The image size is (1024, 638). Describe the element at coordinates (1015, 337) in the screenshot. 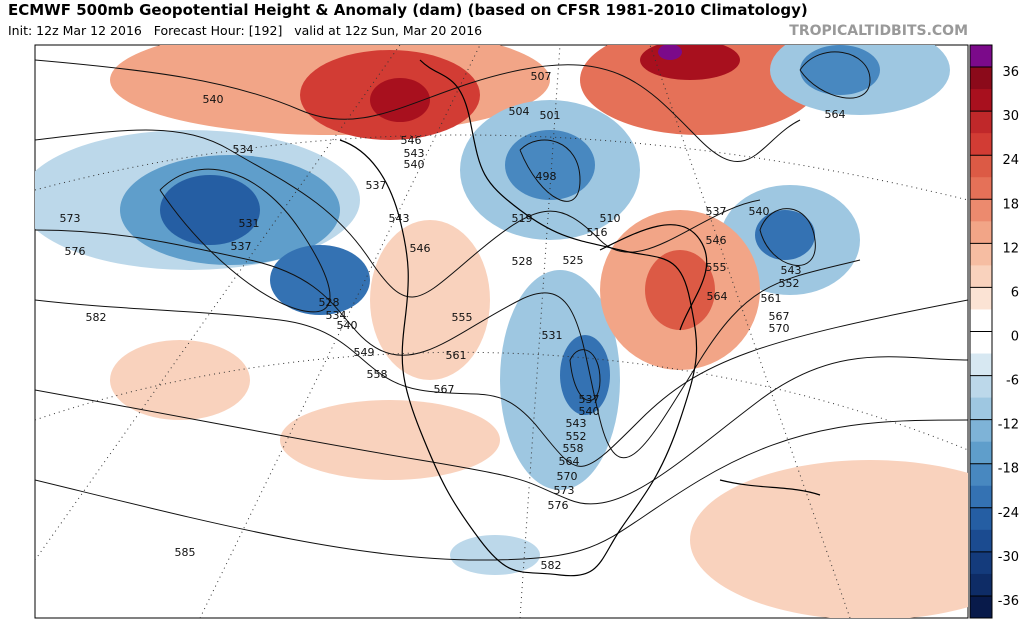

I see `colorbar-label: 0` at that location.